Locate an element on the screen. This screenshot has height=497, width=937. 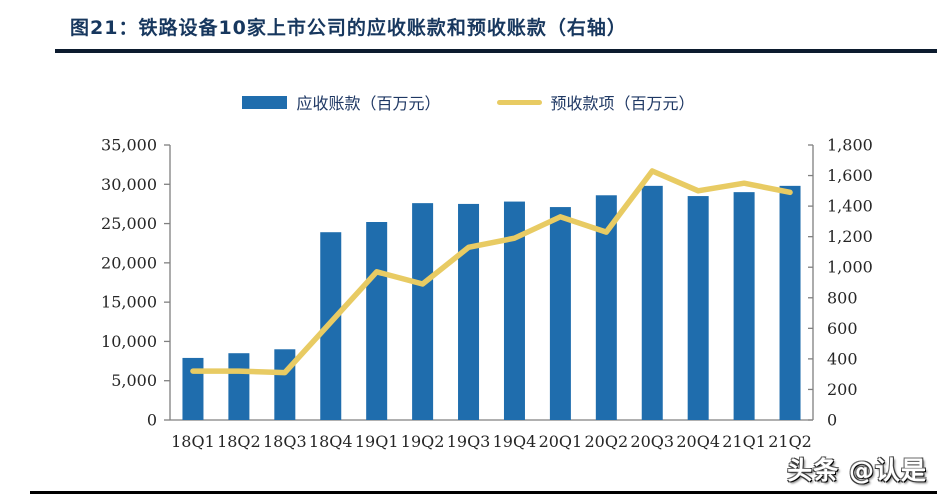
x-axis-label: 18Q3 is located at coordinates (285, 441).